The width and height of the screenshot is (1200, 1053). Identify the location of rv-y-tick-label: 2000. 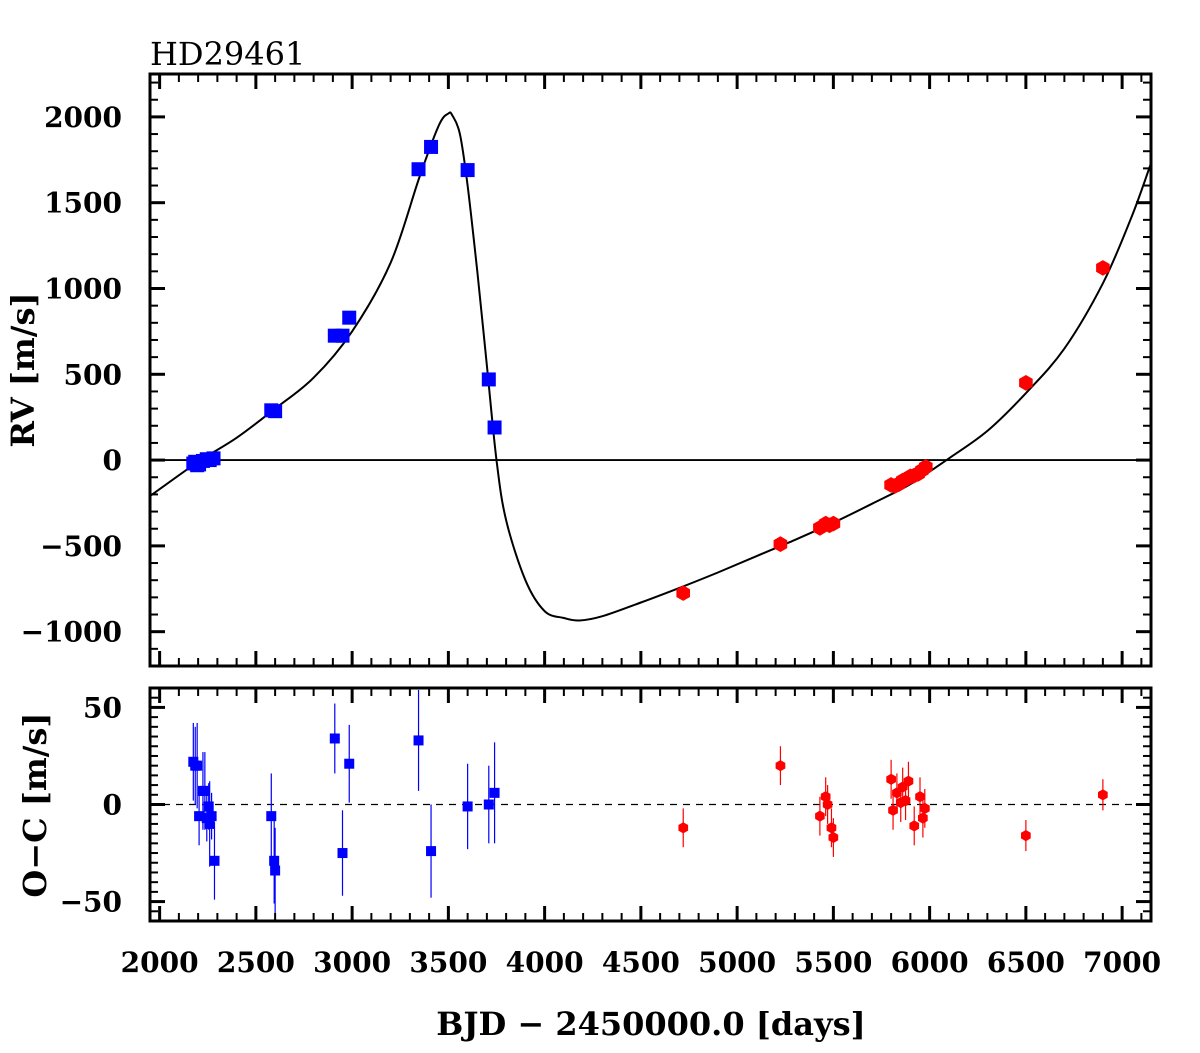
(83, 117).